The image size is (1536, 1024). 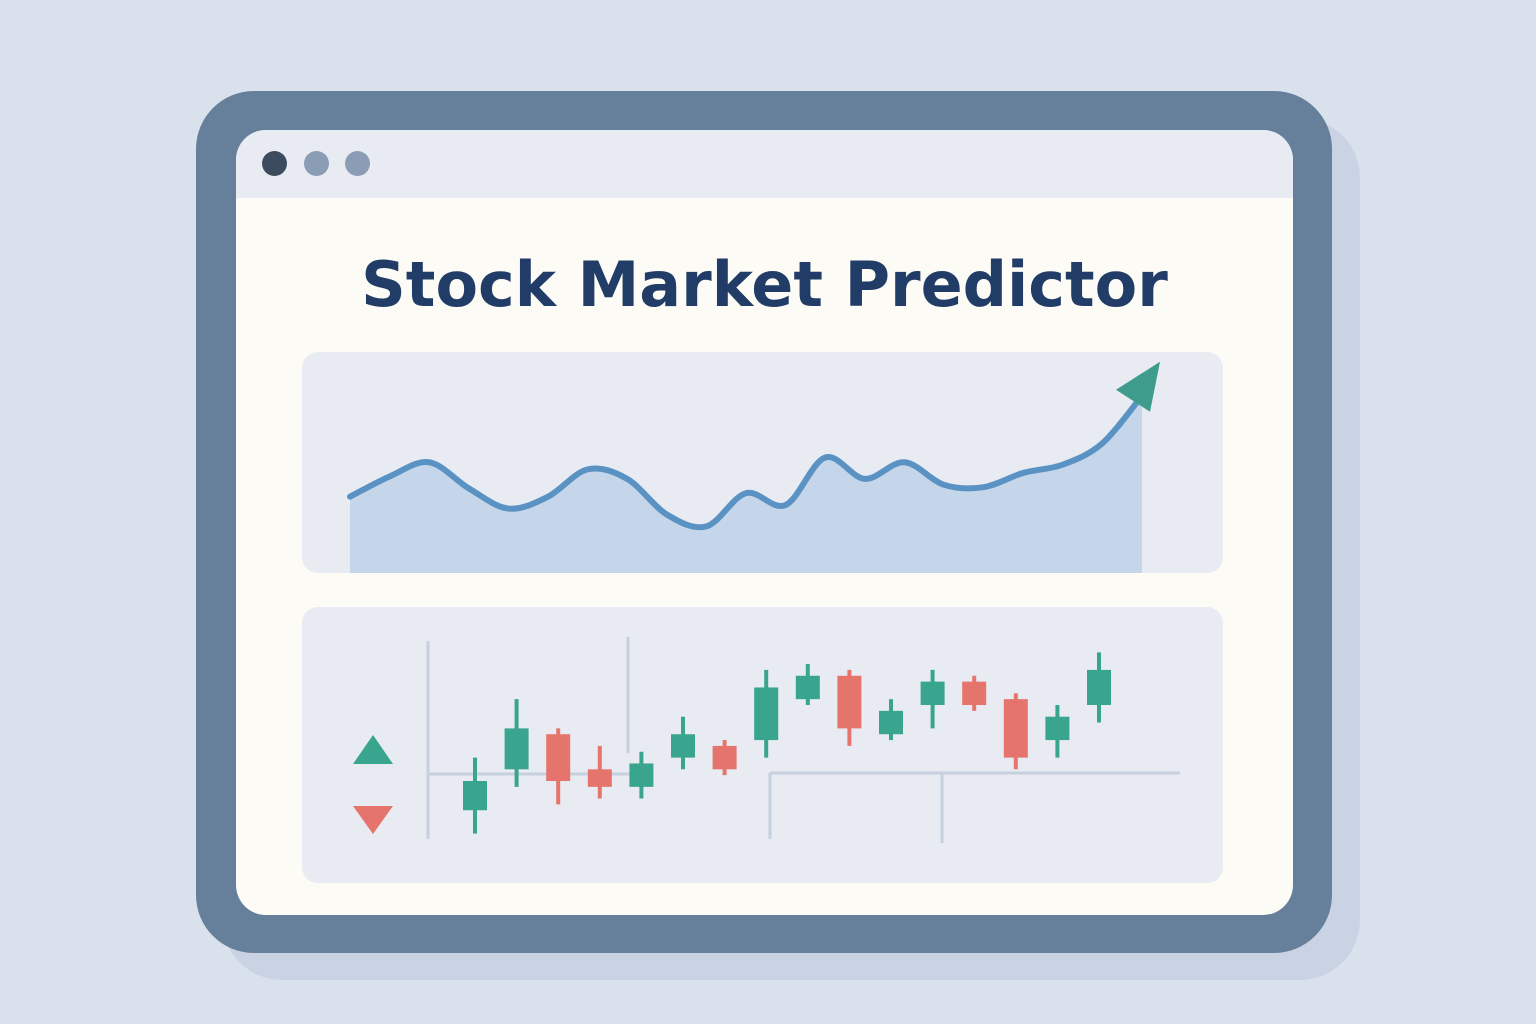 I want to click on line-chart, so click(x=753, y=467).